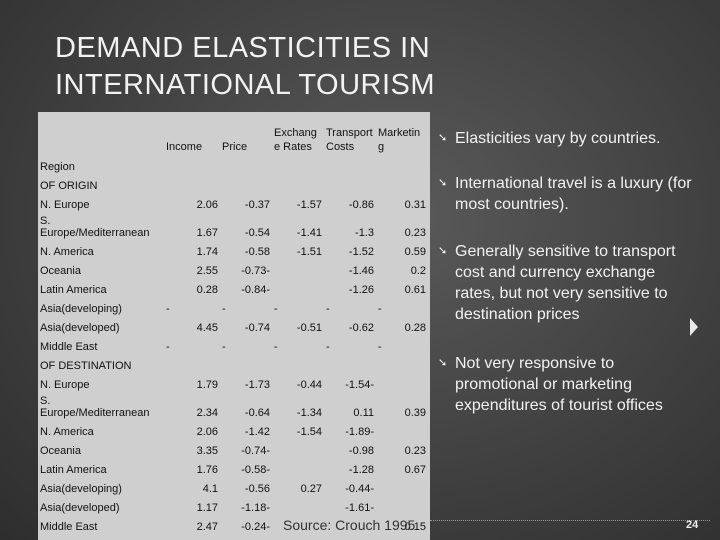  Describe the element at coordinates (361, 271) in the screenshot. I see `table-cell: -1.46` at that location.